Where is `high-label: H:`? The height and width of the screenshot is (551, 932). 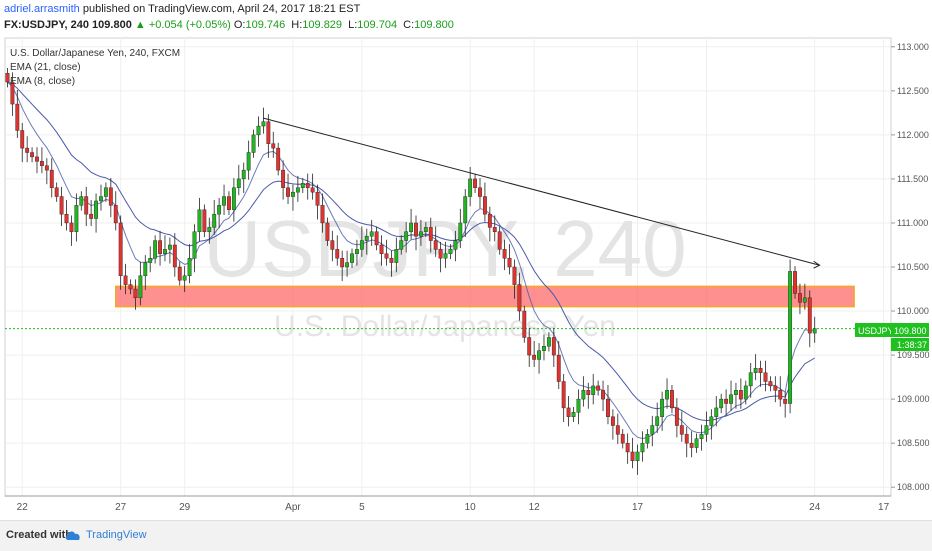
high-label: H: is located at coordinates (297, 25).